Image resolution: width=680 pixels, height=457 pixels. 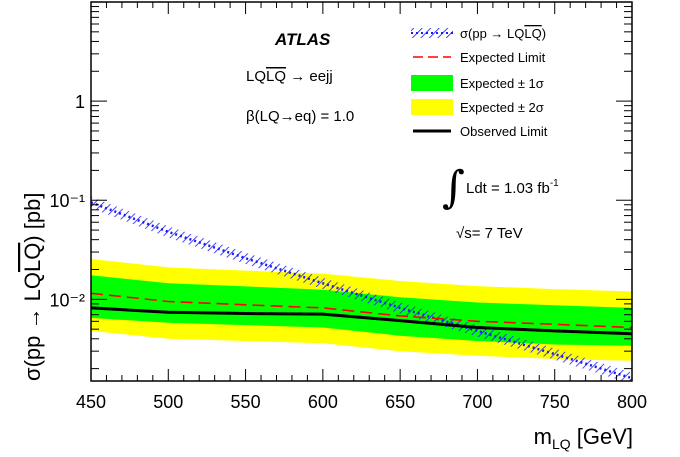 What do you see at coordinates (289, 76) in the screenshot?
I see `process-label: LQLQ → eejj` at bounding box center [289, 76].